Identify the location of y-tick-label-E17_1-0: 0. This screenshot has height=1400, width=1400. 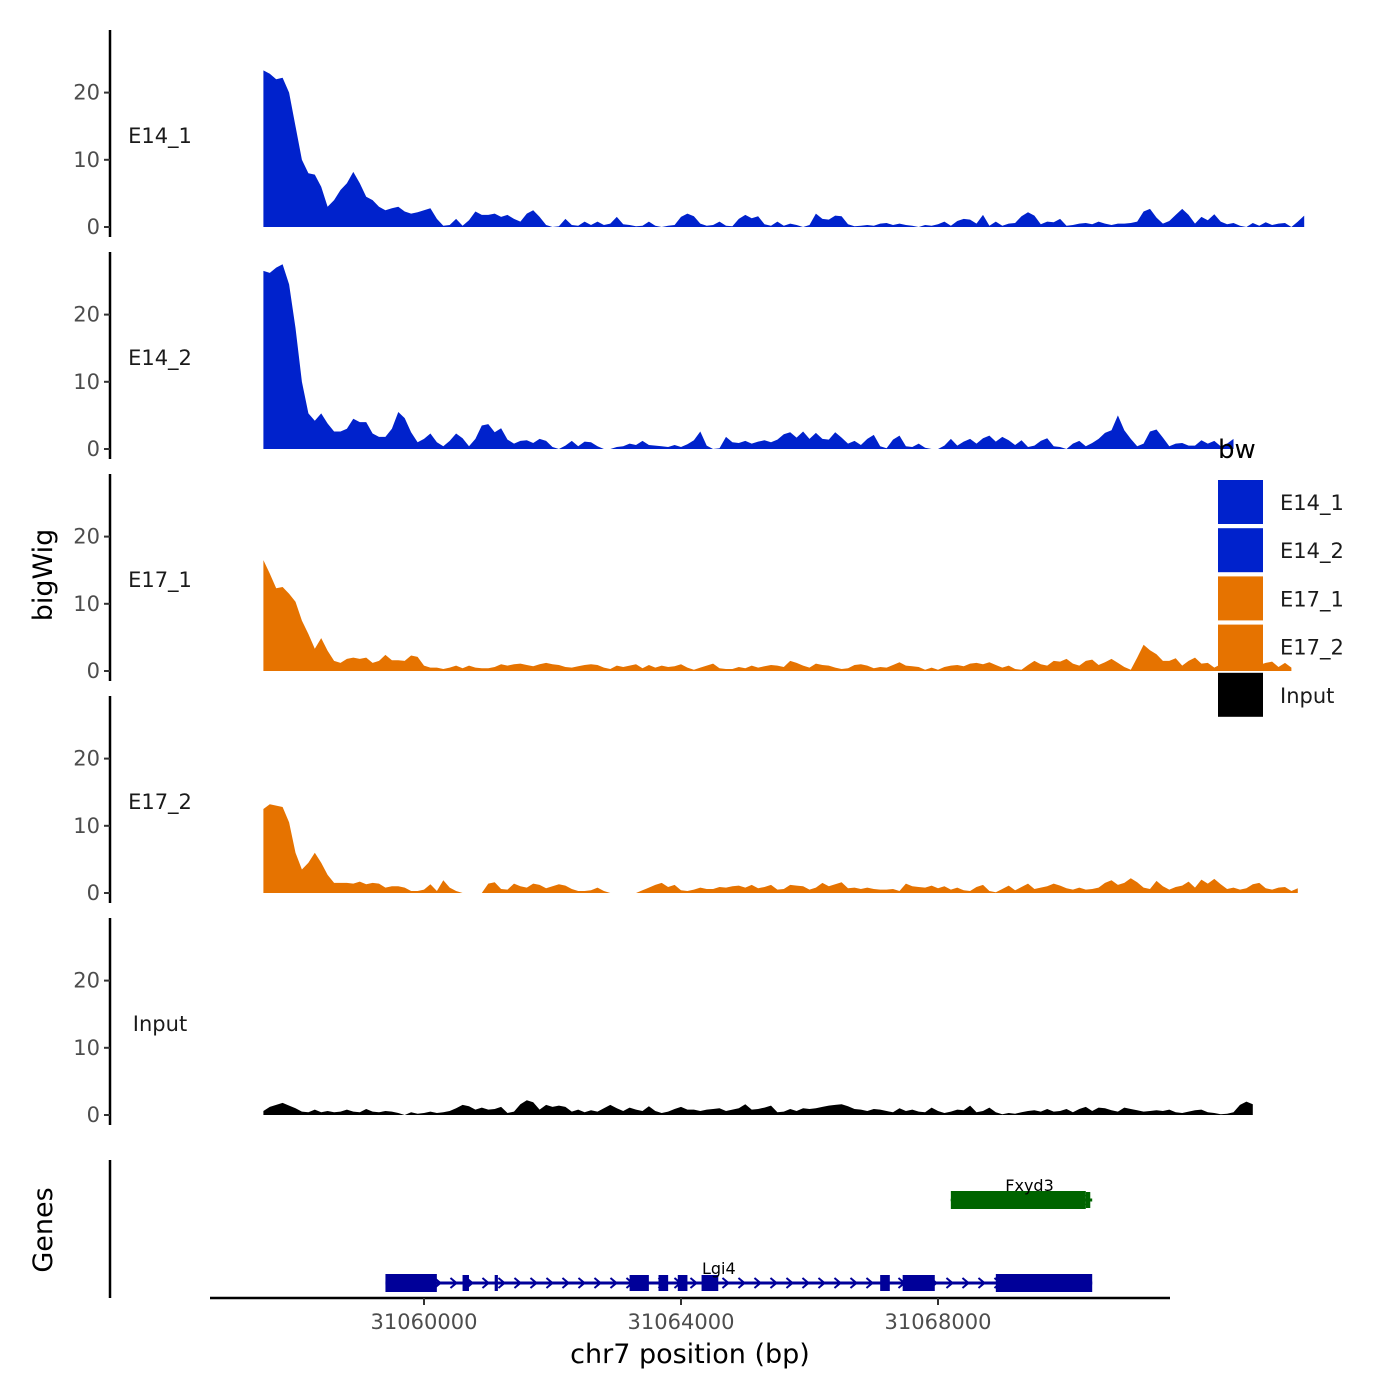
(93, 671).